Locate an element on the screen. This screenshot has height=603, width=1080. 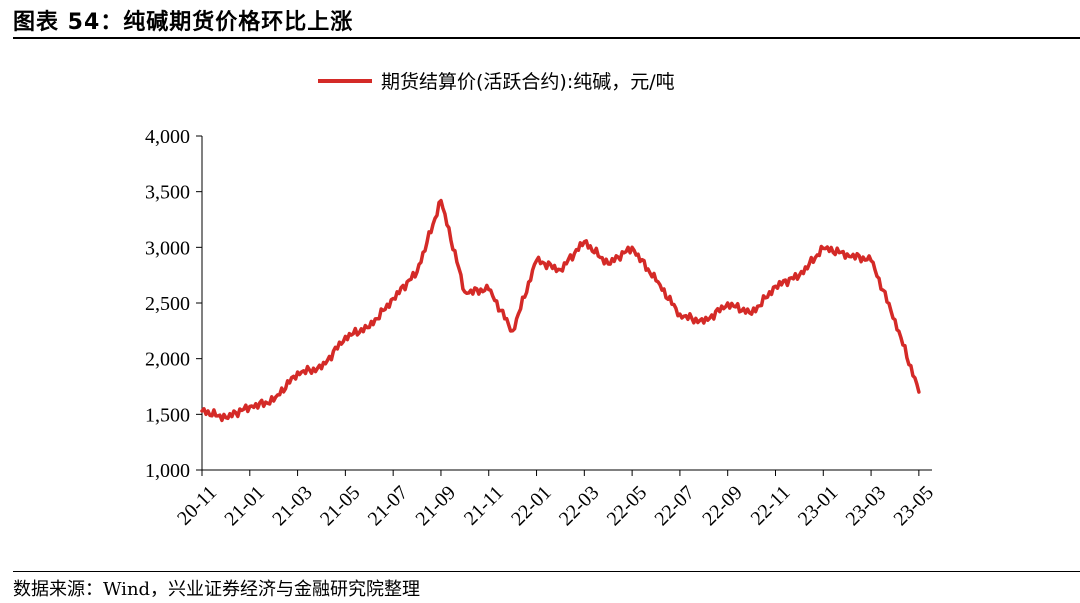
y-tick-label: 3,000 is located at coordinates (167, 248).